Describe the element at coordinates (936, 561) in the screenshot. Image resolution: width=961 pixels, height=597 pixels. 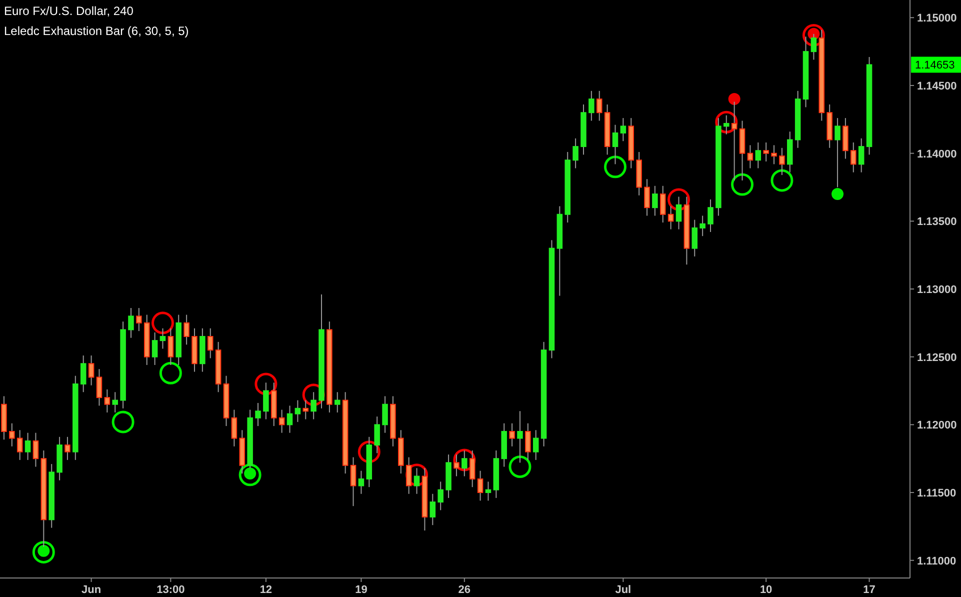
I see `y-tick-label: 1.11000` at that location.